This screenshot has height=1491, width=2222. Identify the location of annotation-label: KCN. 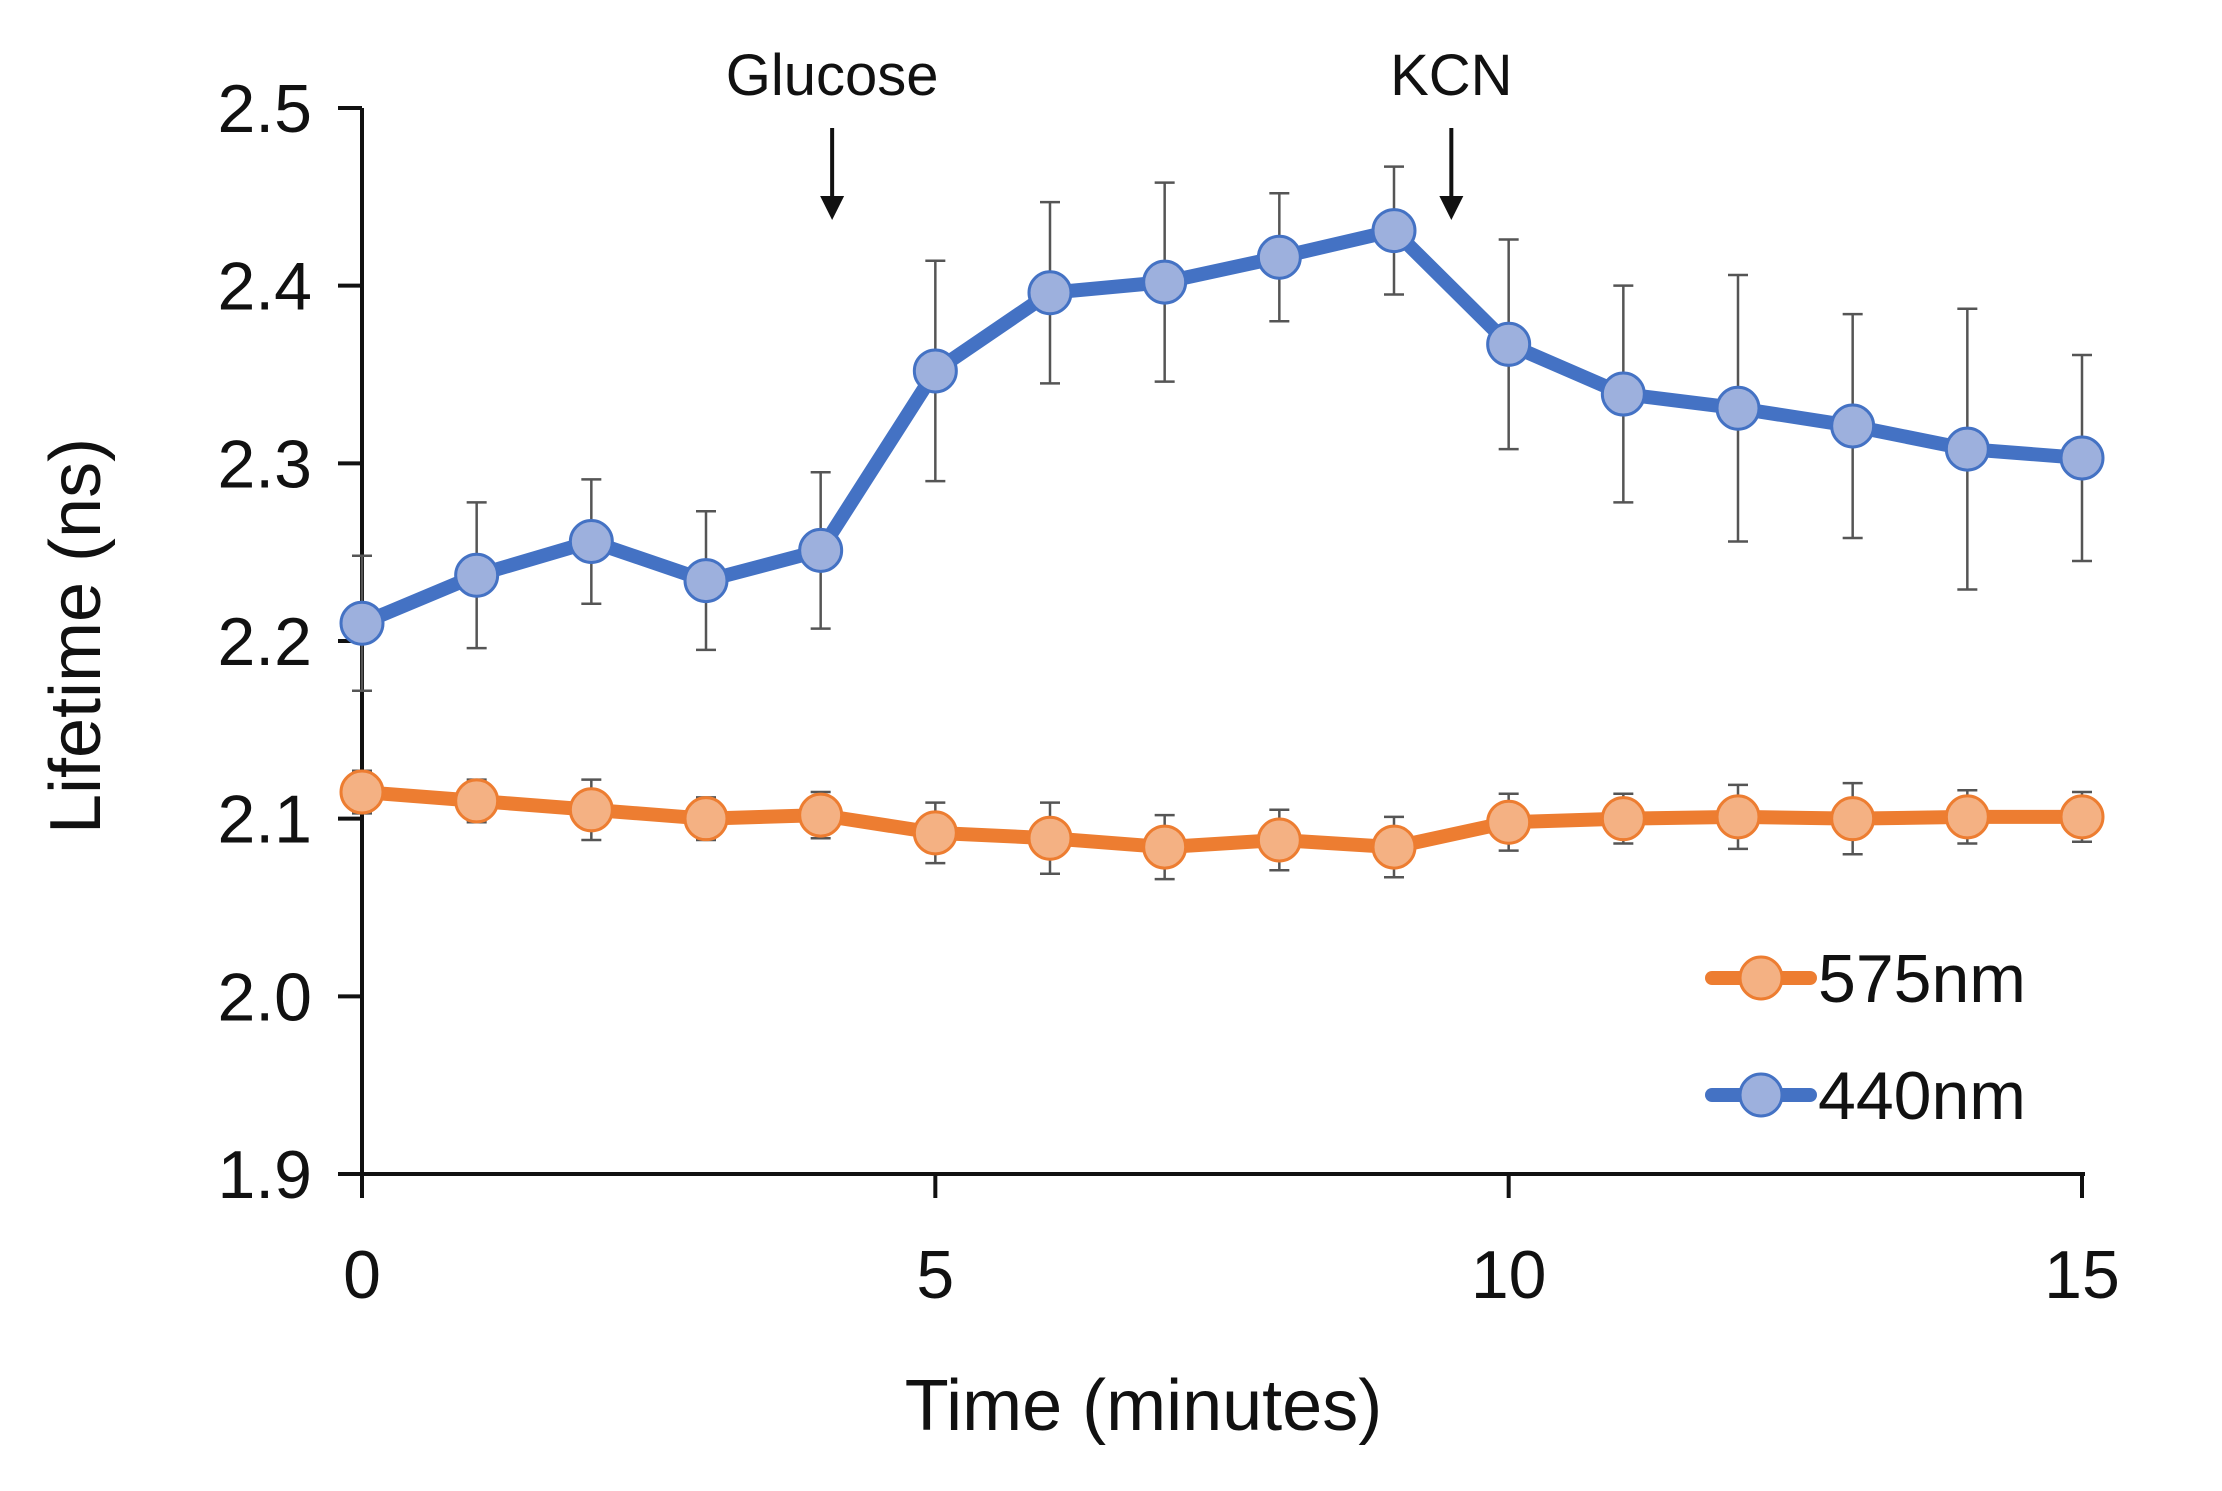
(1451, 75).